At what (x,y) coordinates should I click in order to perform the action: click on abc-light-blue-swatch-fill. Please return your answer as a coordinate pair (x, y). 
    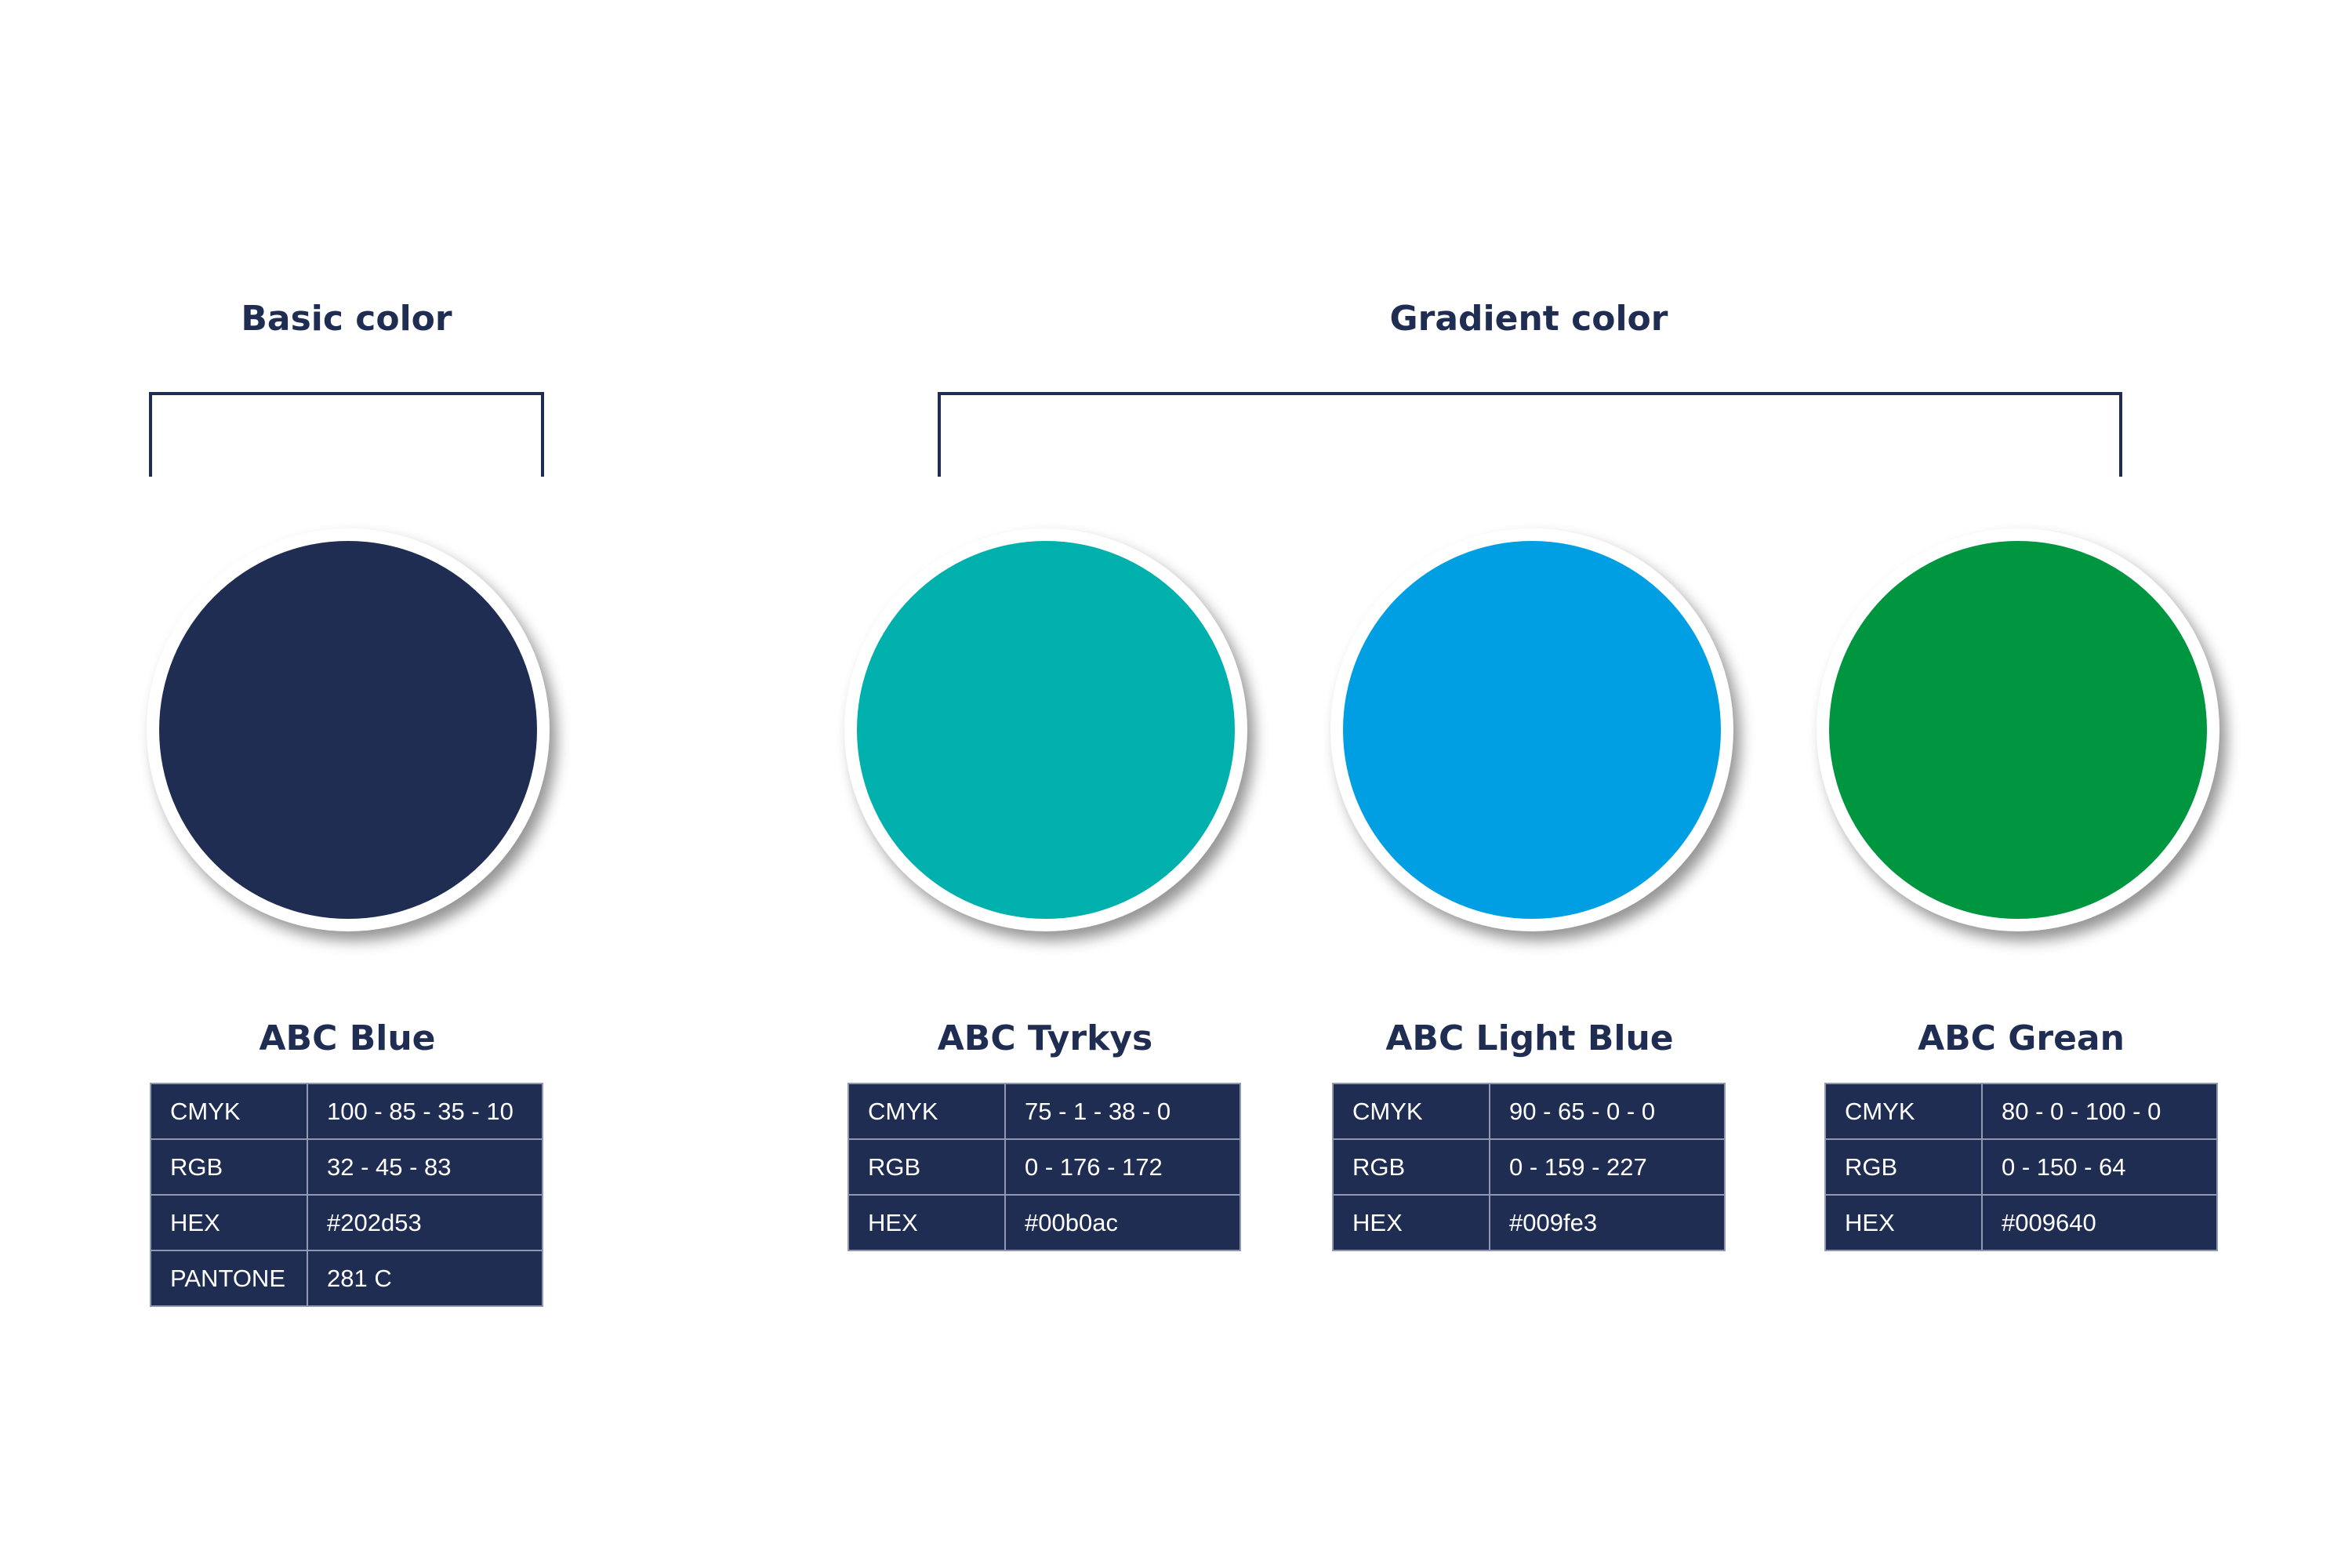
    Looking at the image, I should click on (1532, 730).